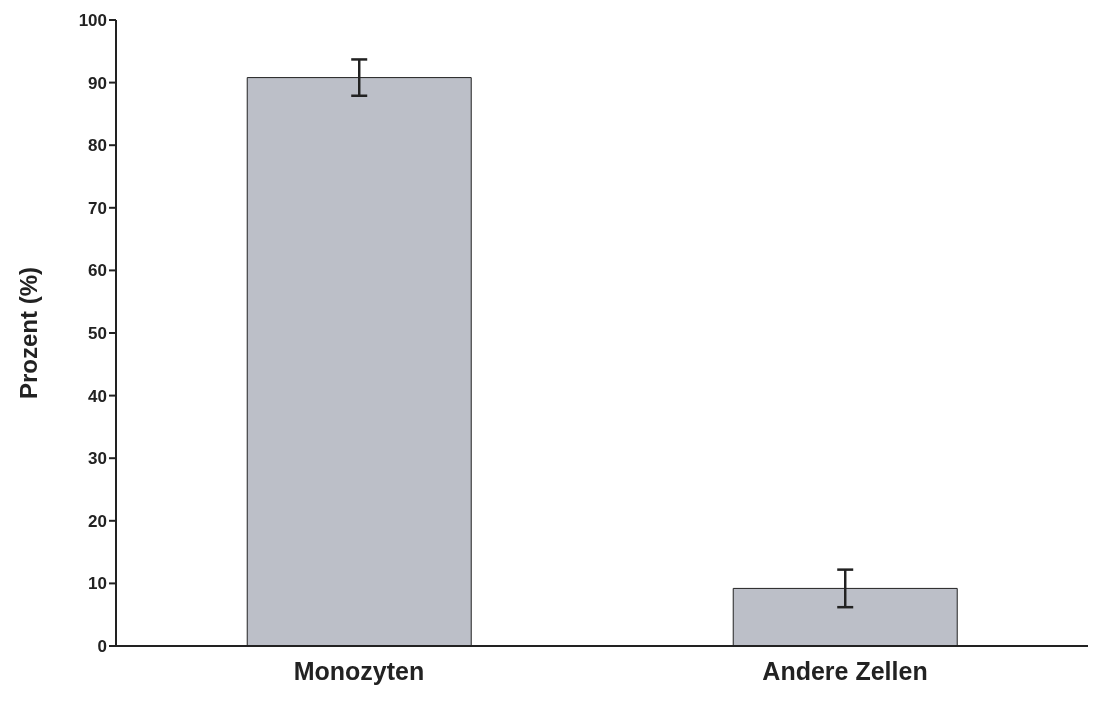 The width and height of the screenshot is (1104, 704). Describe the element at coordinates (97, 146) in the screenshot. I see `y-tick-label: 80` at that location.